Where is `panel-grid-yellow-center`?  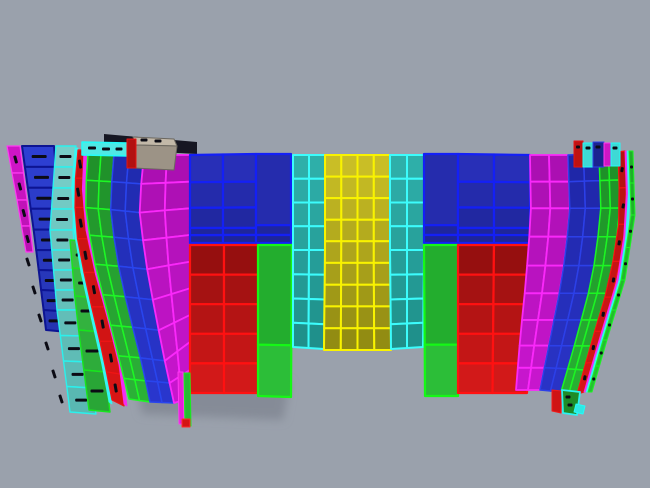 panel-grid-yellow-center is located at coordinates (357, 252).